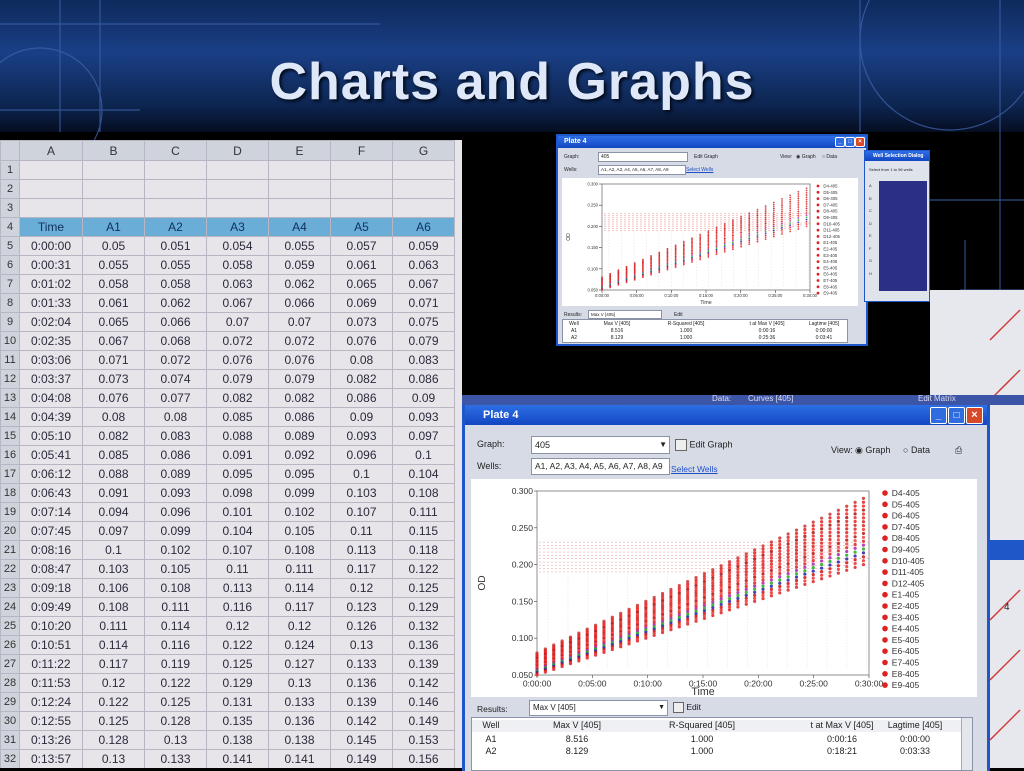  Describe the element at coordinates (361, 265) in the screenshot. I see `cell: 0.061` at that location.